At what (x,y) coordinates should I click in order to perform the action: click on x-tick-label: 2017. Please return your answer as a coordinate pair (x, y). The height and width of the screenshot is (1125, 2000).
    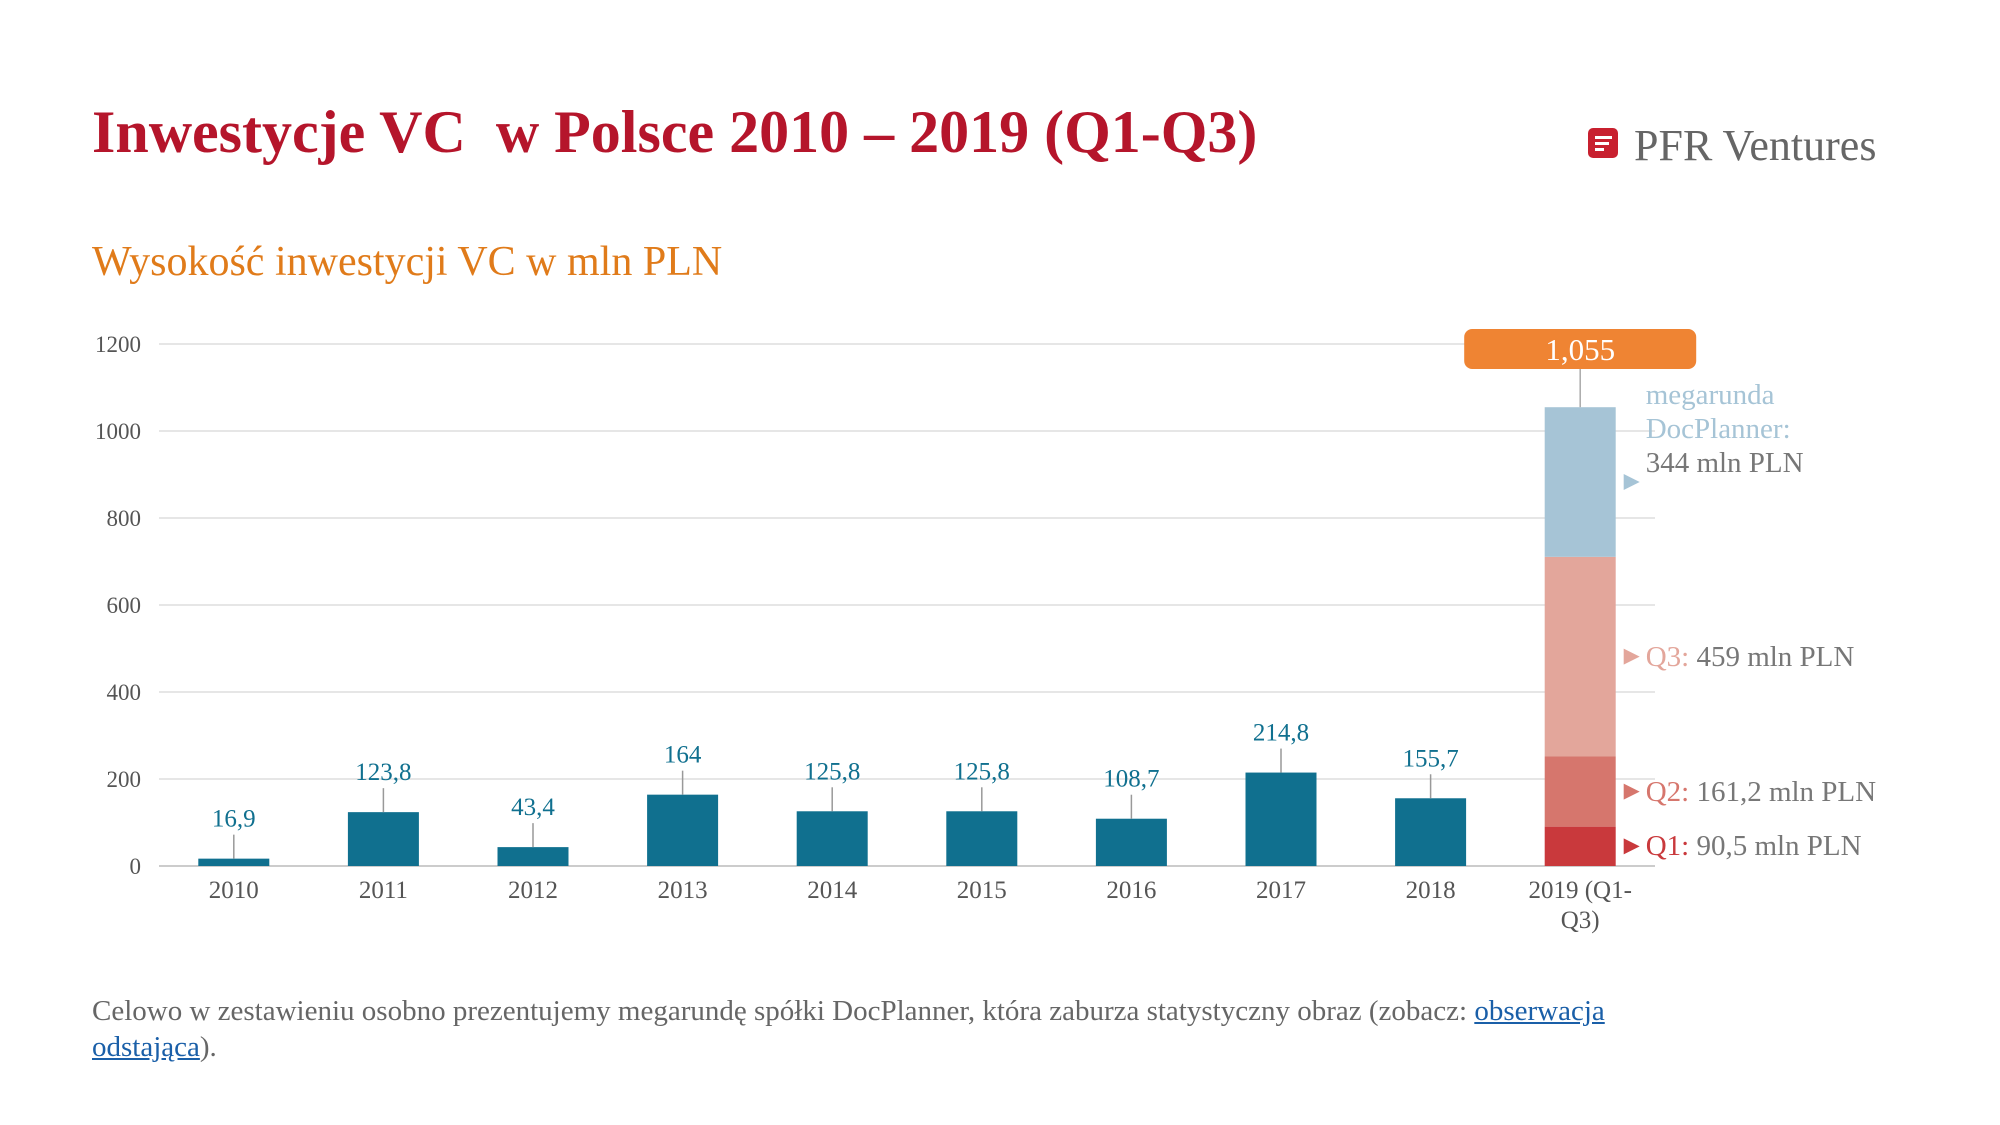
    Looking at the image, I should click on (1281, 890).